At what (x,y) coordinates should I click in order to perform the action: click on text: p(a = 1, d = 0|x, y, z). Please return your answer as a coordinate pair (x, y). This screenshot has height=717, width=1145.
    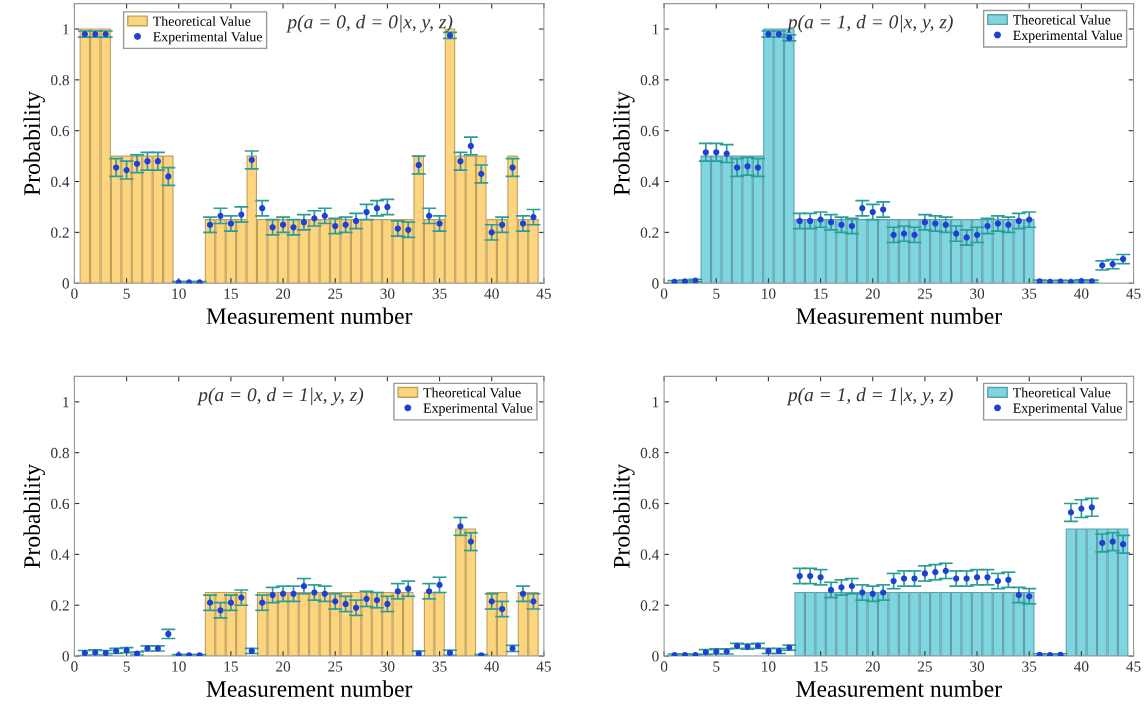
    Looking at the image, I should click on (869, 23).